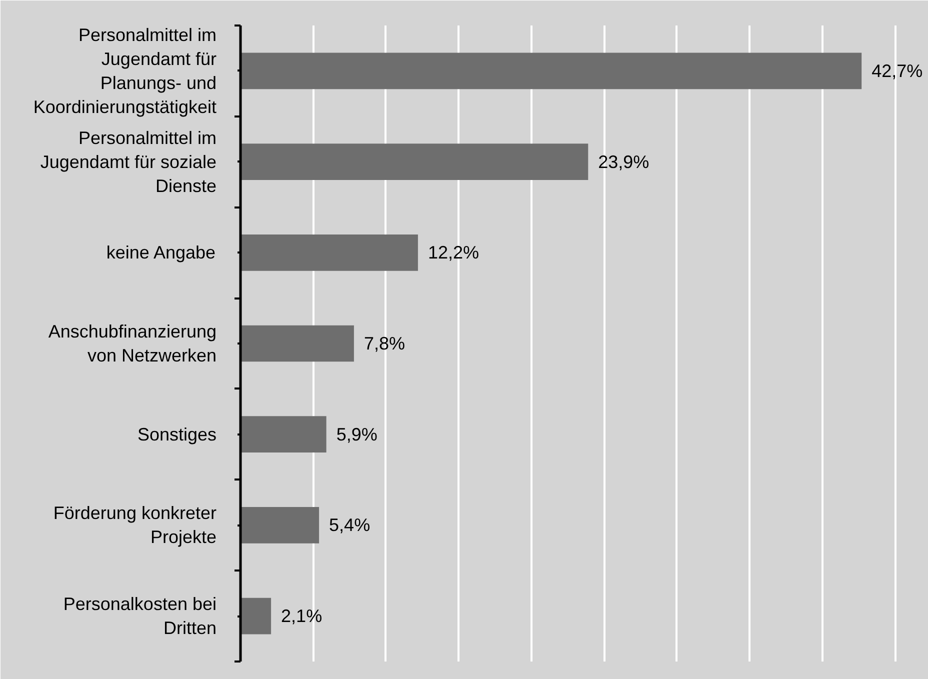 This screenshot has width=928, height=679. What do you see at coordinates (624, 162) in the screenshot?
I see `data-label: 23,9%` at bounding box center [624, 162].